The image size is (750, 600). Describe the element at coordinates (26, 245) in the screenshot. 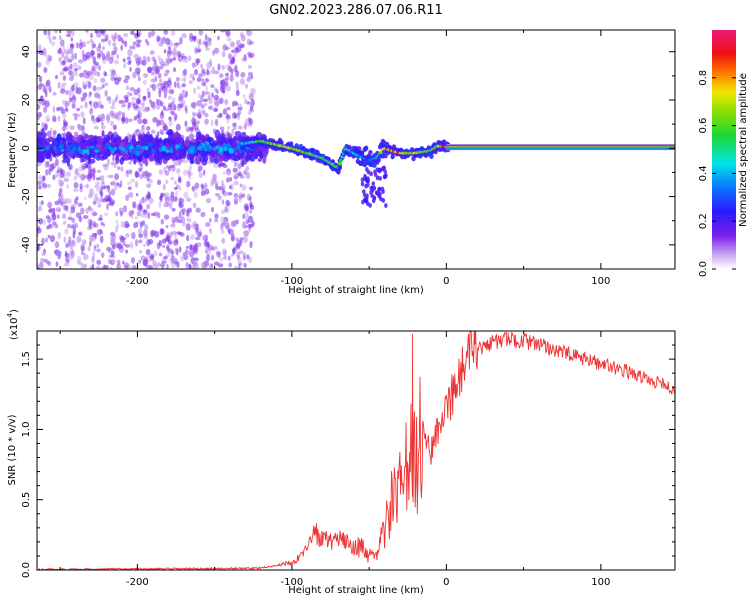

I see `y-tick-label: -40` at that location.